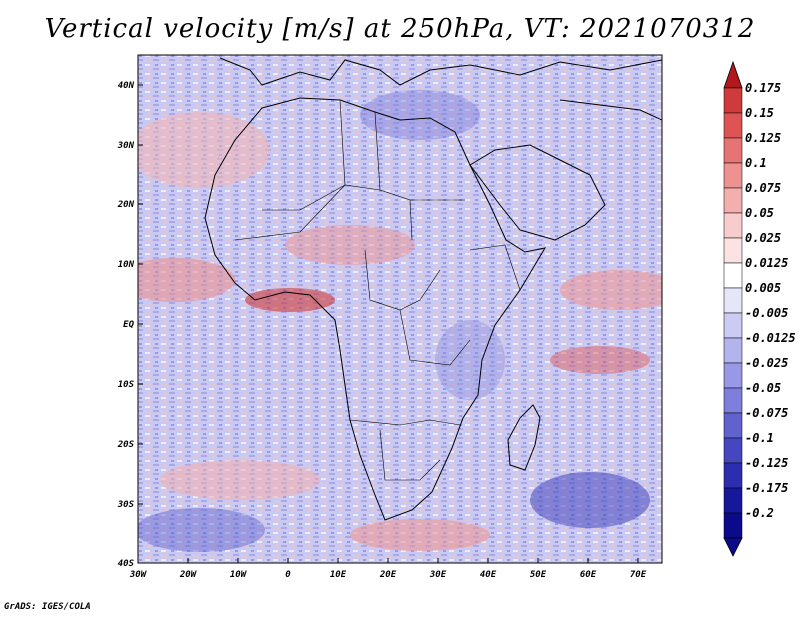  I want to click on colorbar-label-10: -0.0125, so click(770, 338).